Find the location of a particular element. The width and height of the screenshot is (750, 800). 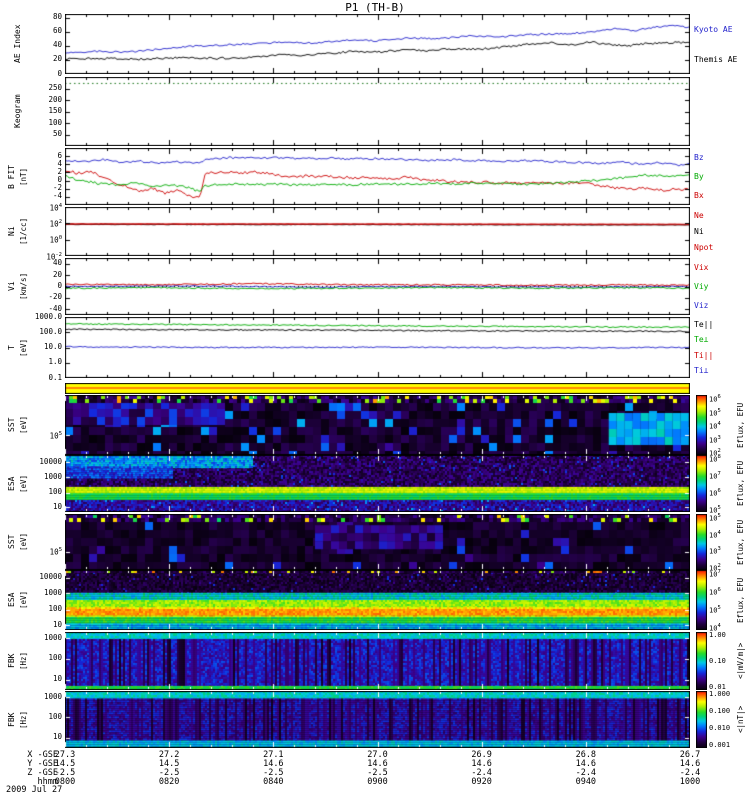

panel-esa_i-cbtick-0: 10⁷ is located at coordinates (715, 574).